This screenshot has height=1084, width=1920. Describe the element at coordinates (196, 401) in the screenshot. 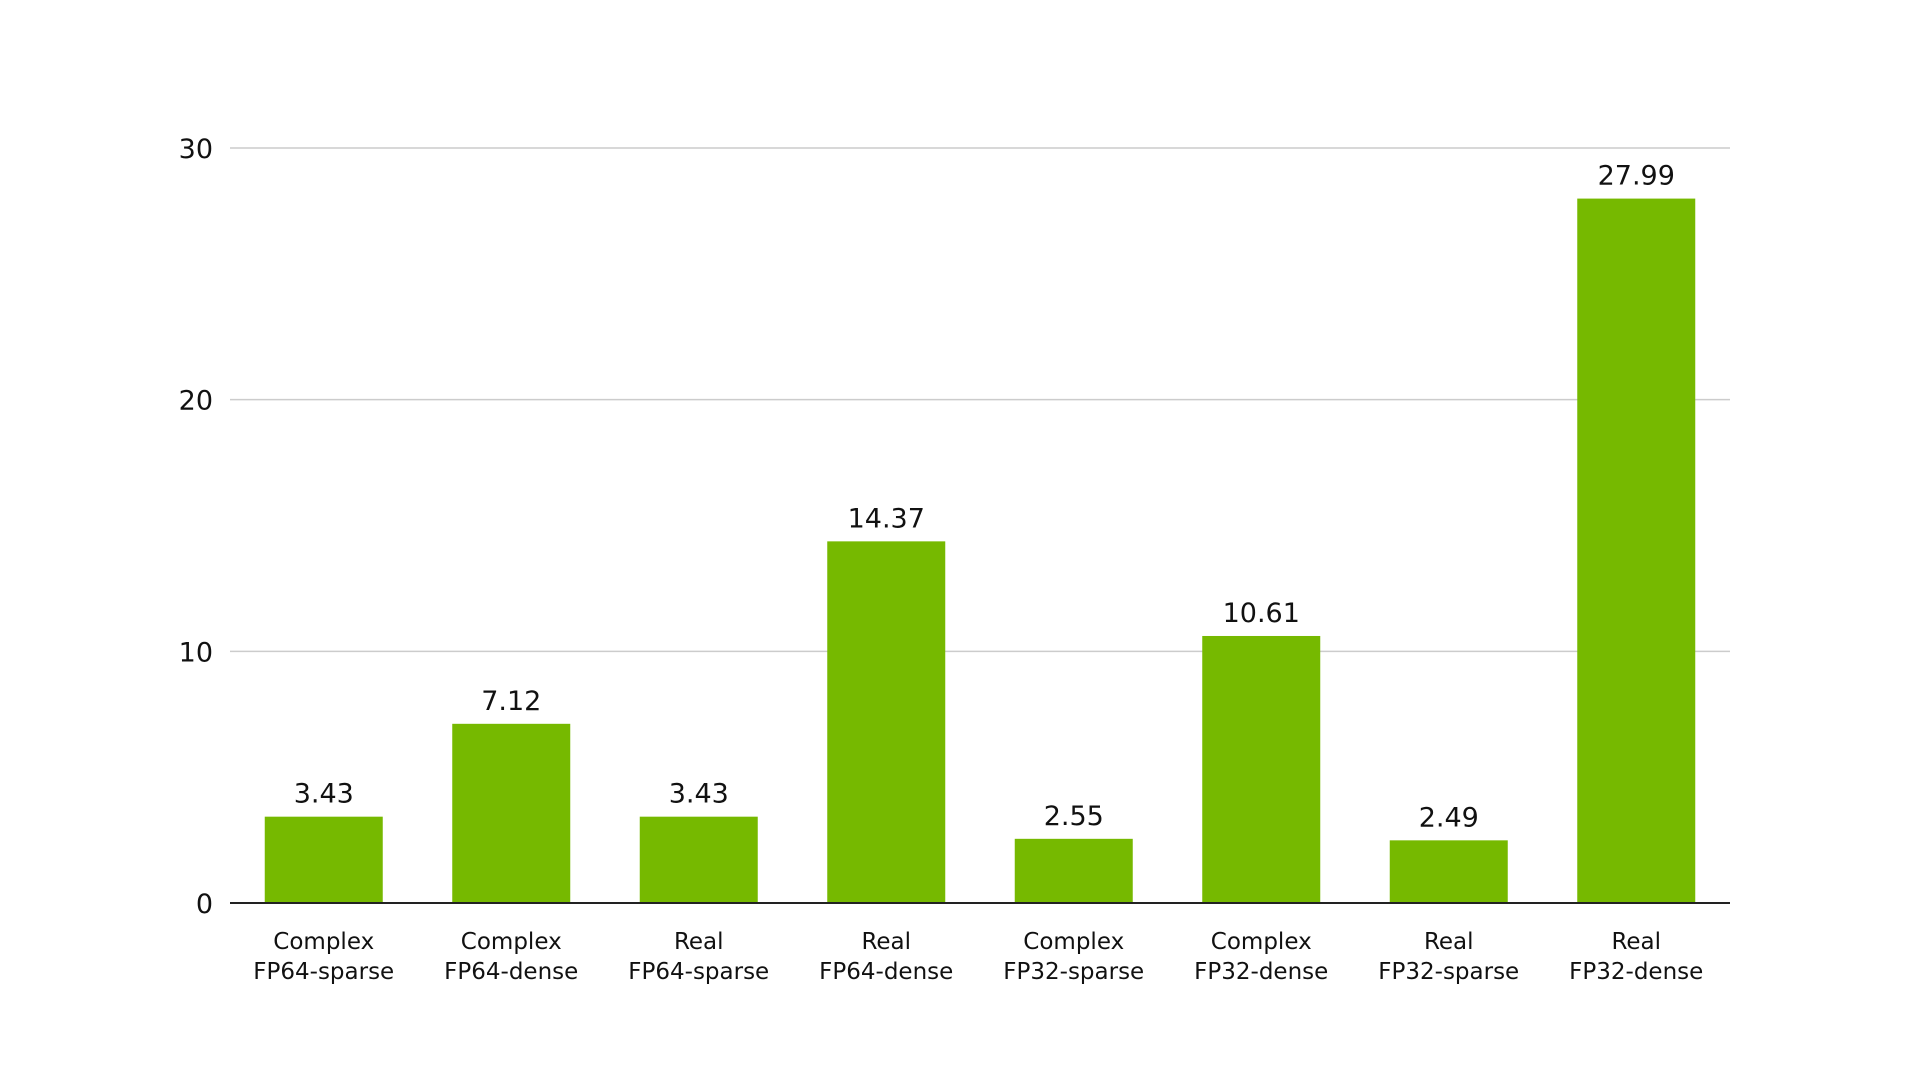

I see `y-tick-label: 20` at that location.